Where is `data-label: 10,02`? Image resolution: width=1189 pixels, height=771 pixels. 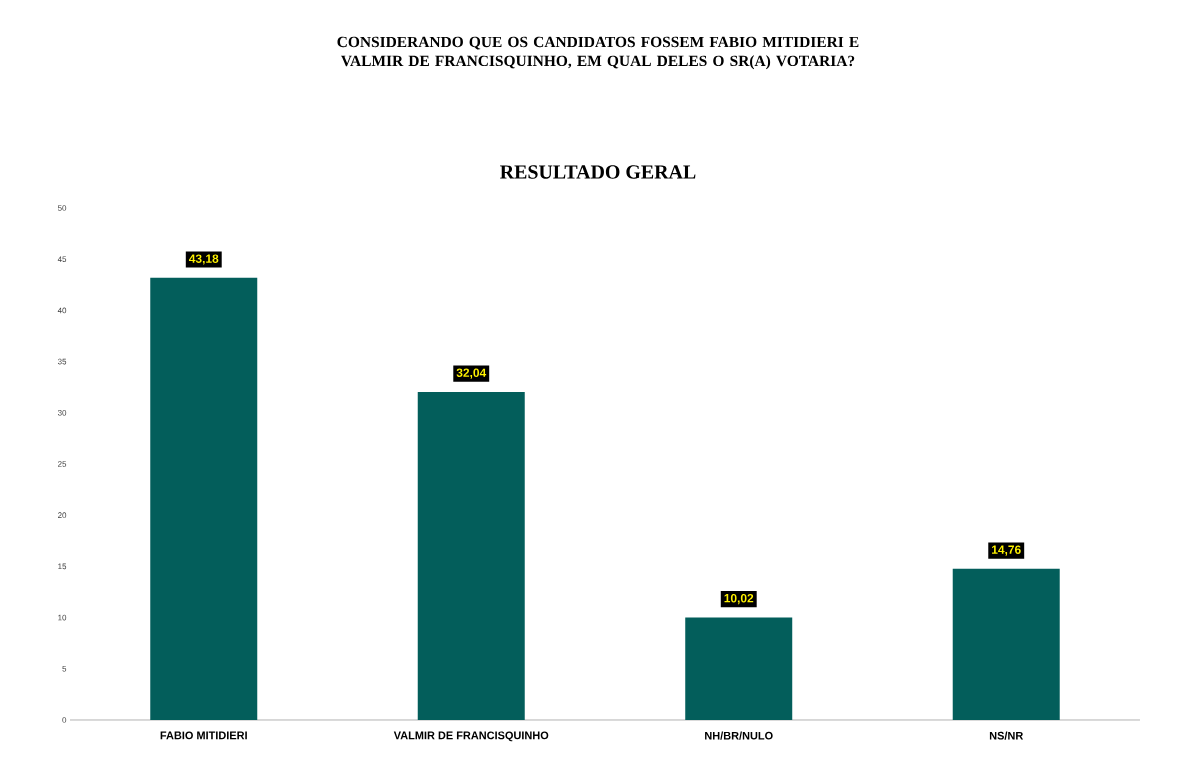
data-label: 10,02 is located at coordinates (739, 599).